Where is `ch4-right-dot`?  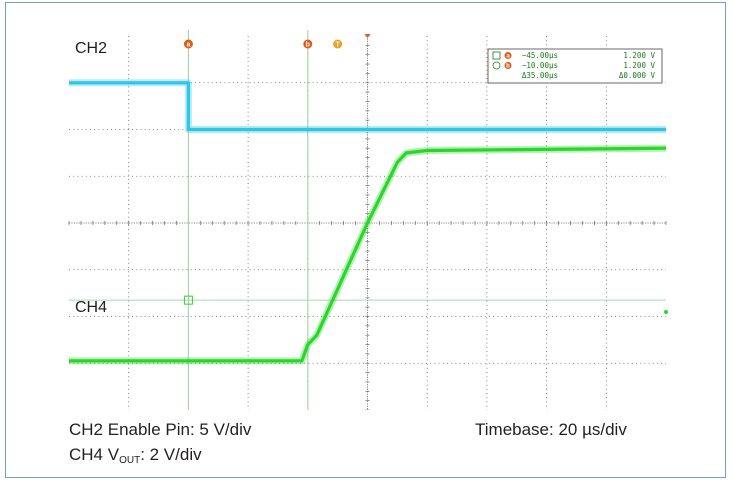
ch4-right-dot is located at coordinates (666, 312).